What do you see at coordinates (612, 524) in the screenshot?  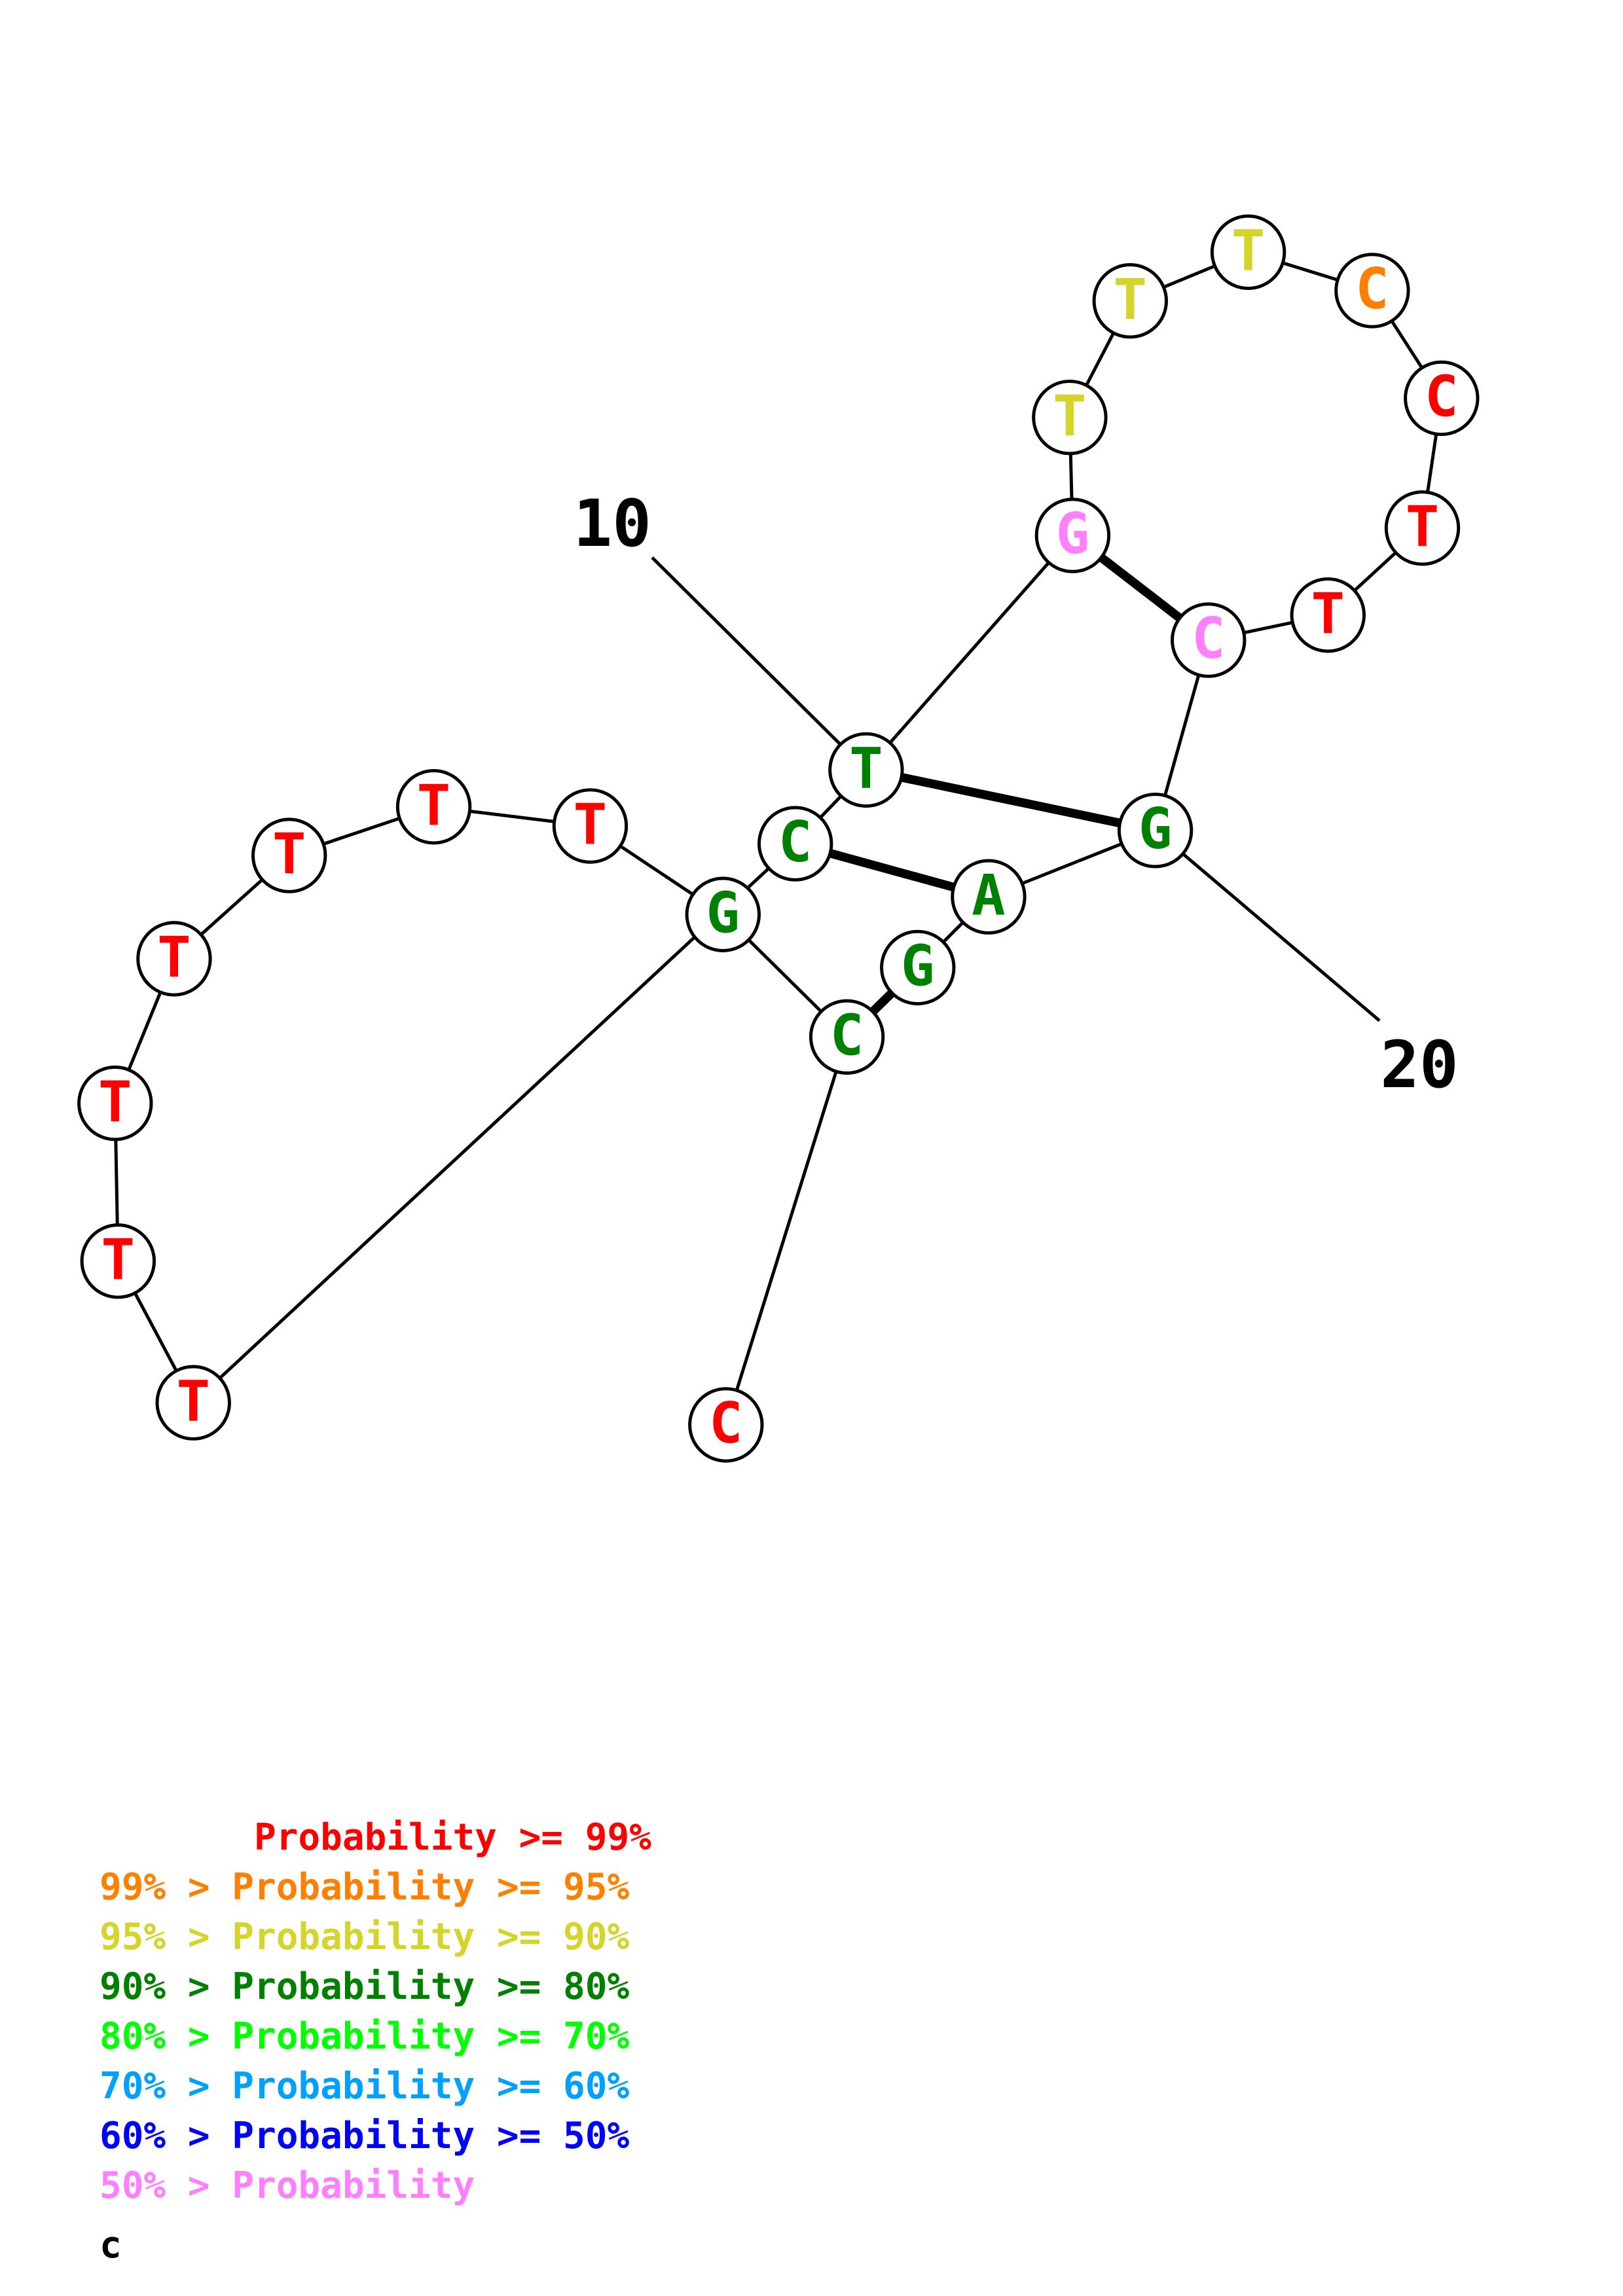 I see `tick-label: 10` at bounding box center [612, 524].